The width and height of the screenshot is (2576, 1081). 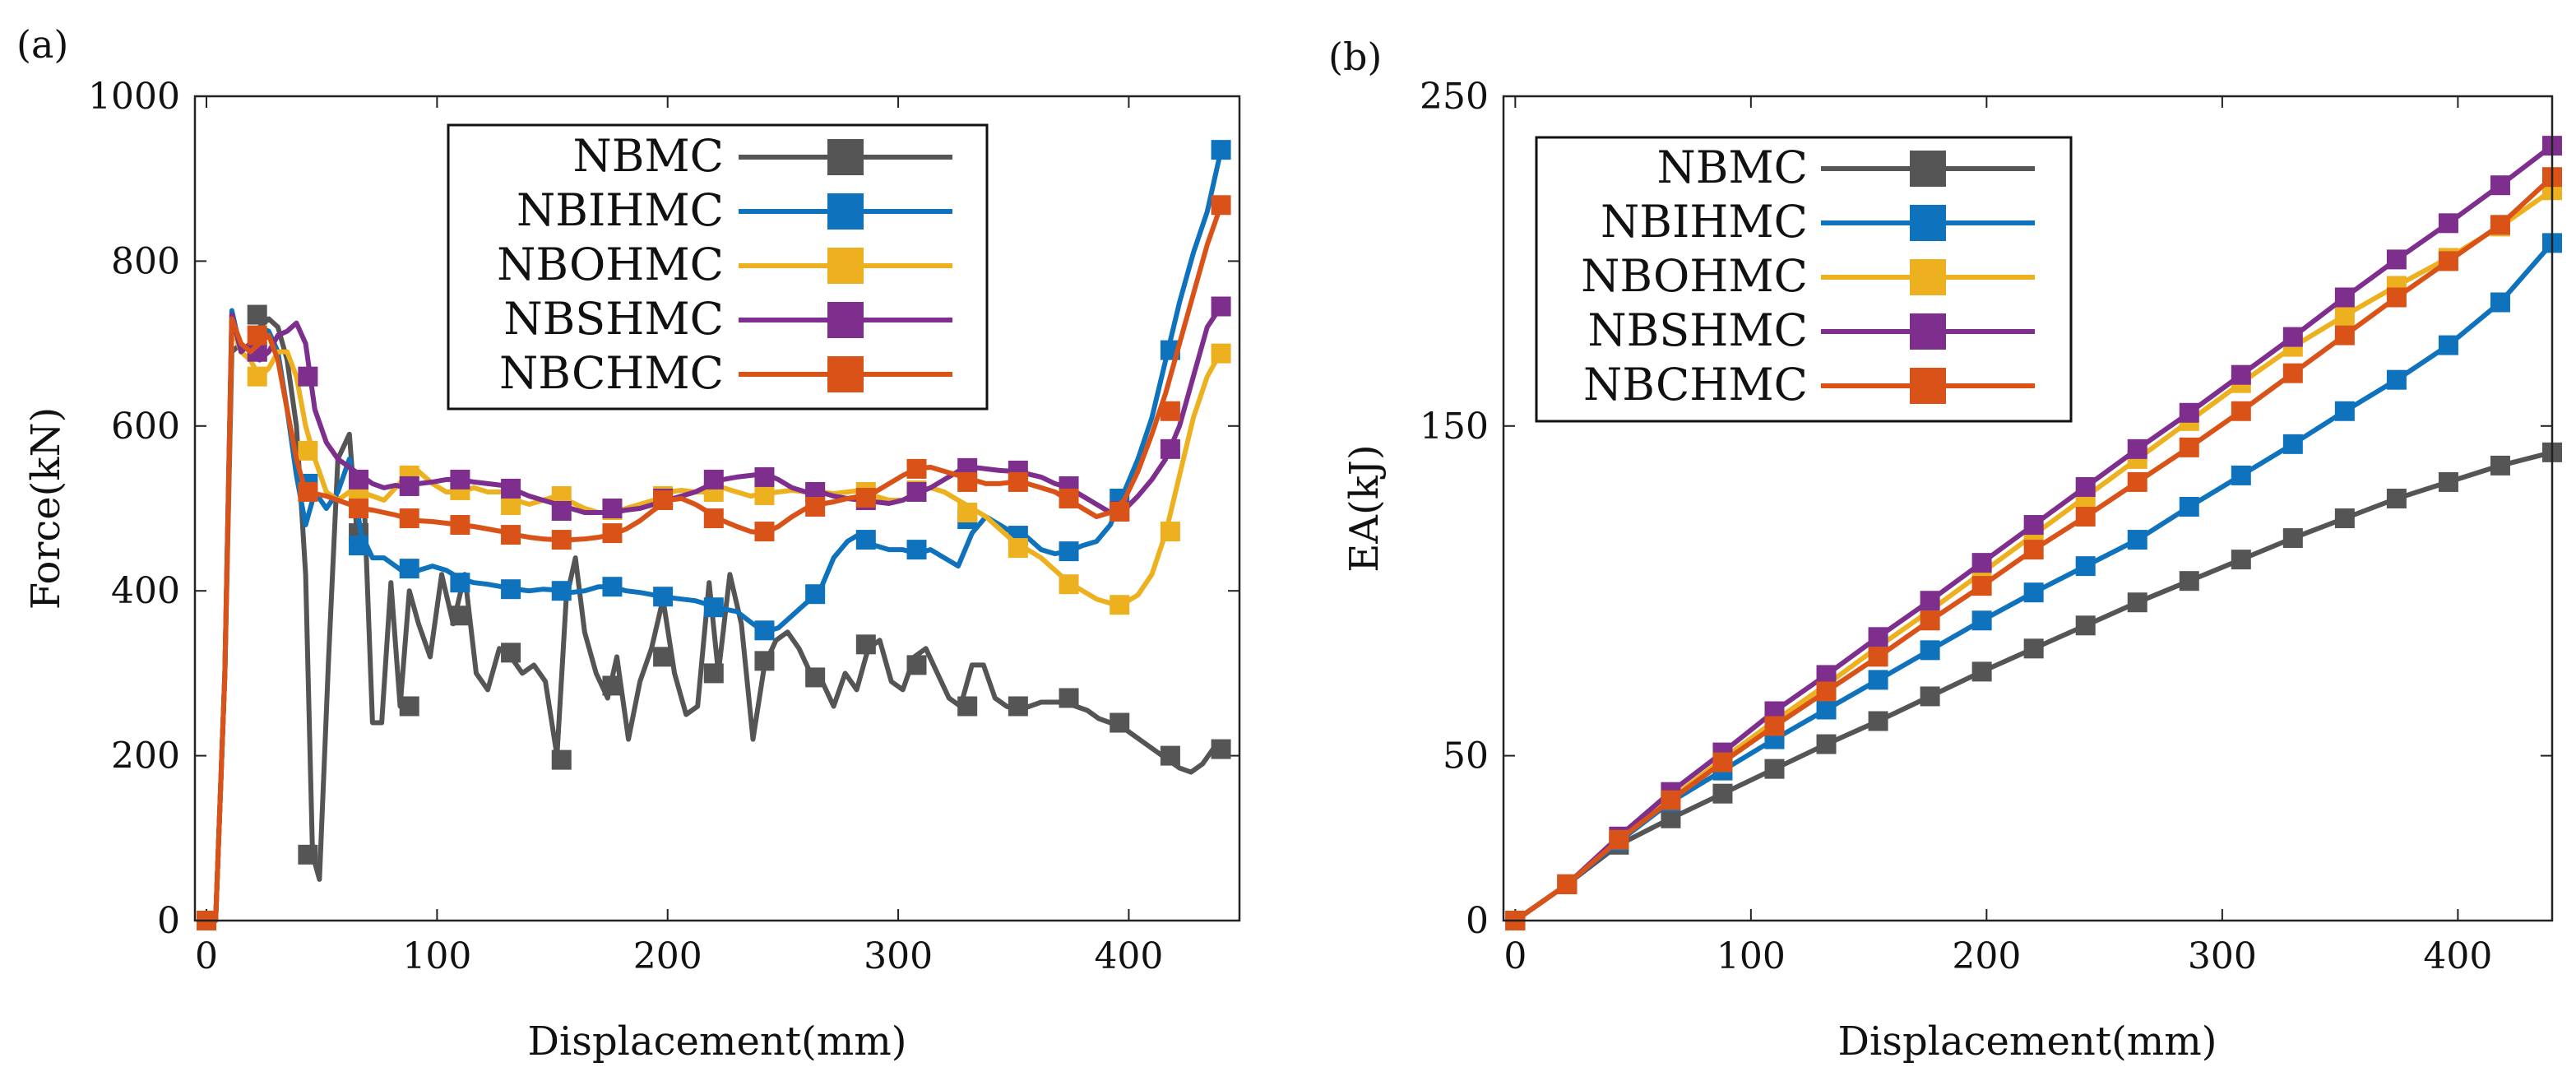 I want to click on ea-xtick-label: 200, so click(x=1987, y=956).